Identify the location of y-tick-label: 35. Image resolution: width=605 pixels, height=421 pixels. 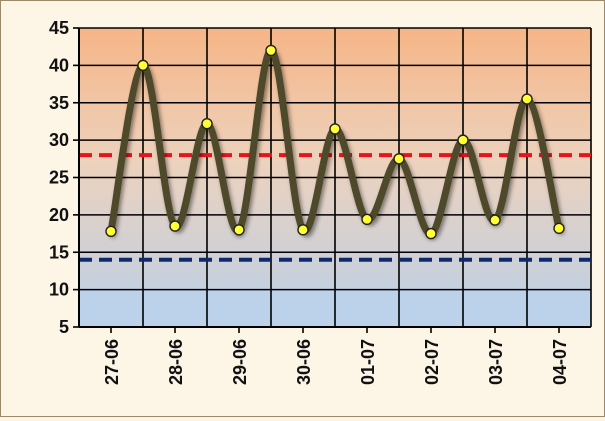
(59, 103).